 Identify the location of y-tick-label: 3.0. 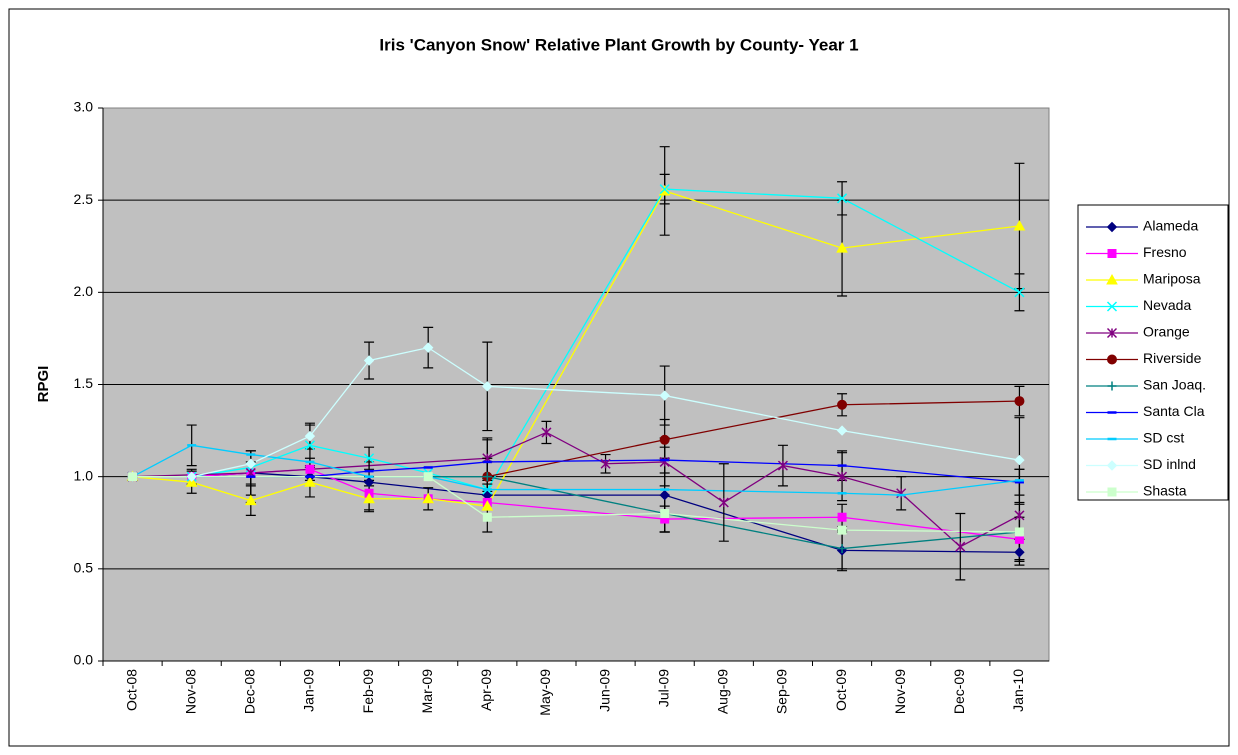
(84, 107).